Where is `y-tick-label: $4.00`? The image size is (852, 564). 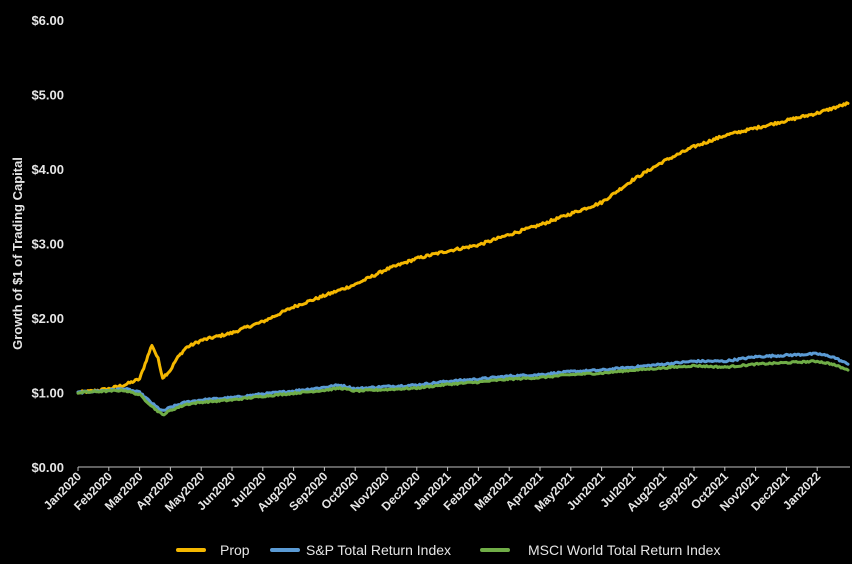 y-tick-label: $4.00 is located at coordinates (47, 169).